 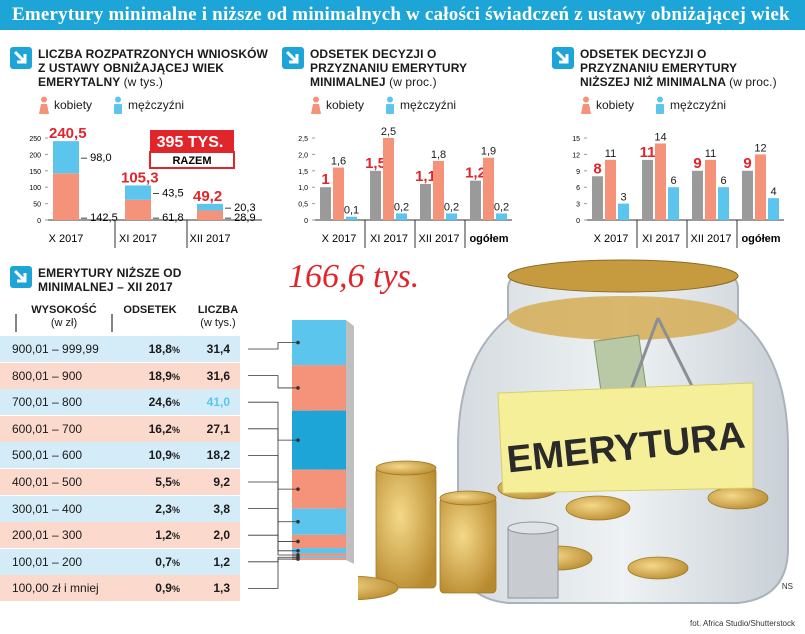 What do you see at coordinates (120, 428) in the screenshot?
I see `table-row: 600,01 – 700 16,2% 27,1` at bounding box center [120, 428].